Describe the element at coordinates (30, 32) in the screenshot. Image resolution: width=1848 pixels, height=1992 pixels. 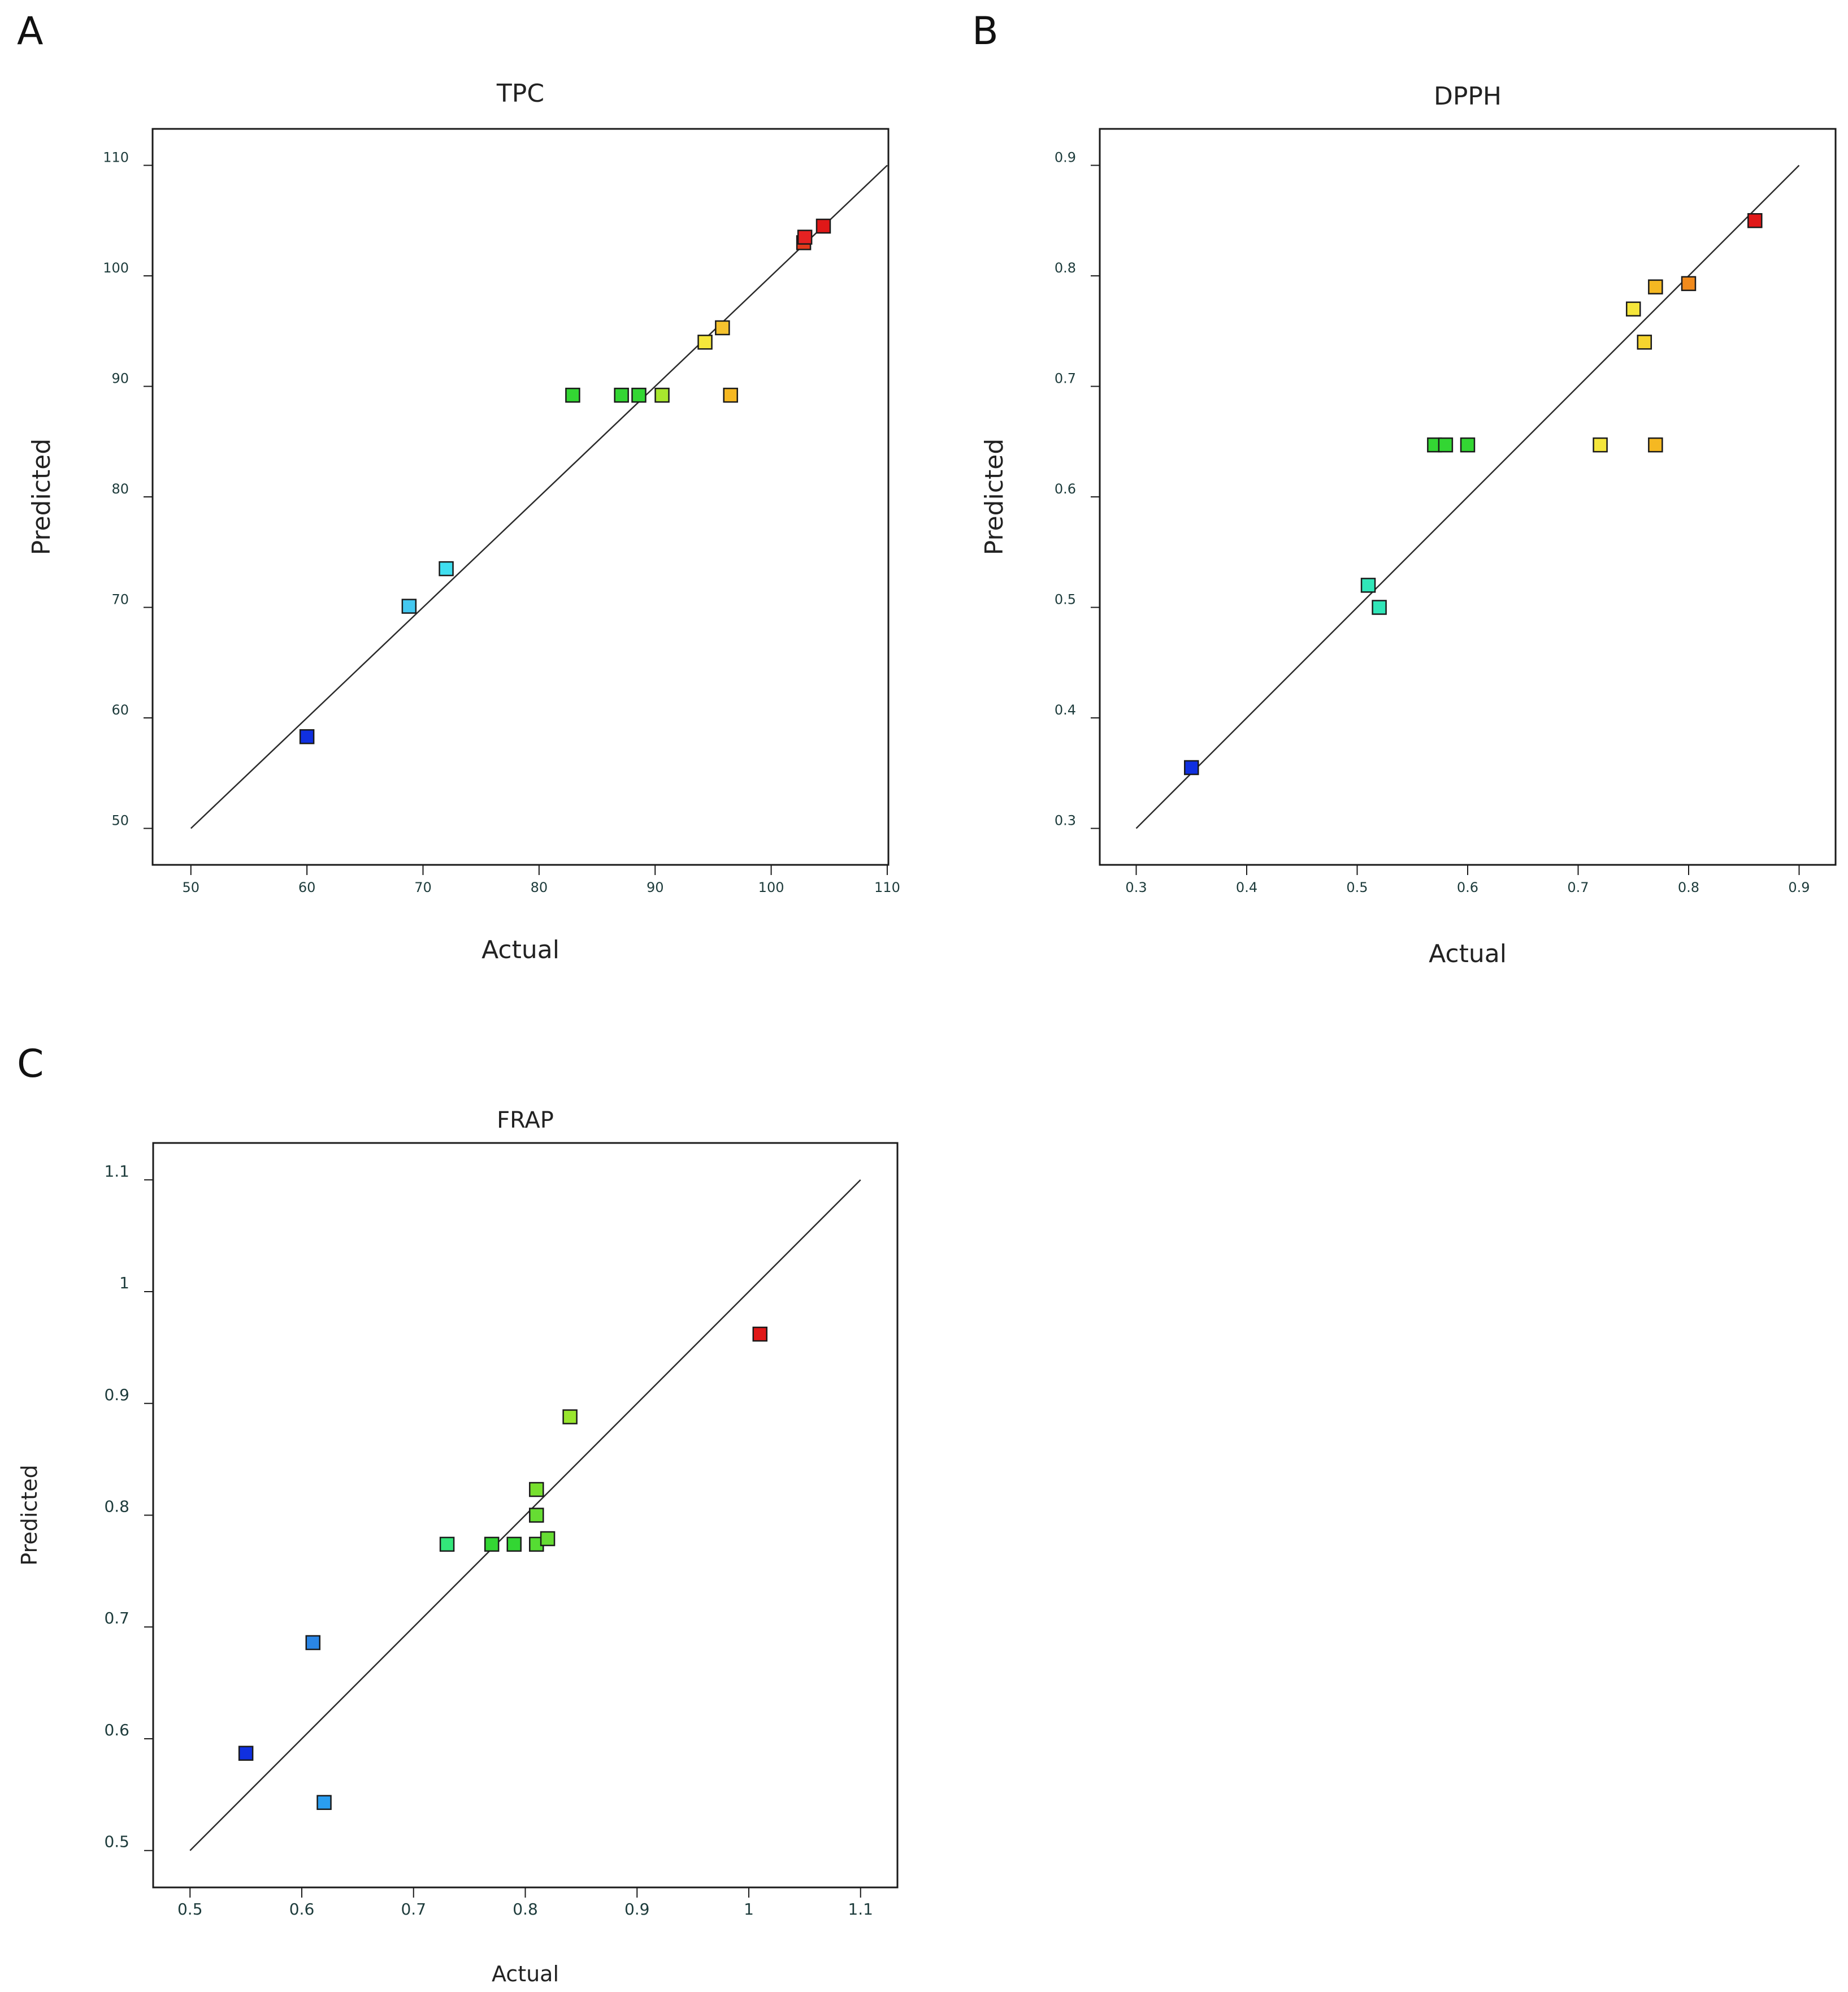
I see `panel-letter: A` at that location.